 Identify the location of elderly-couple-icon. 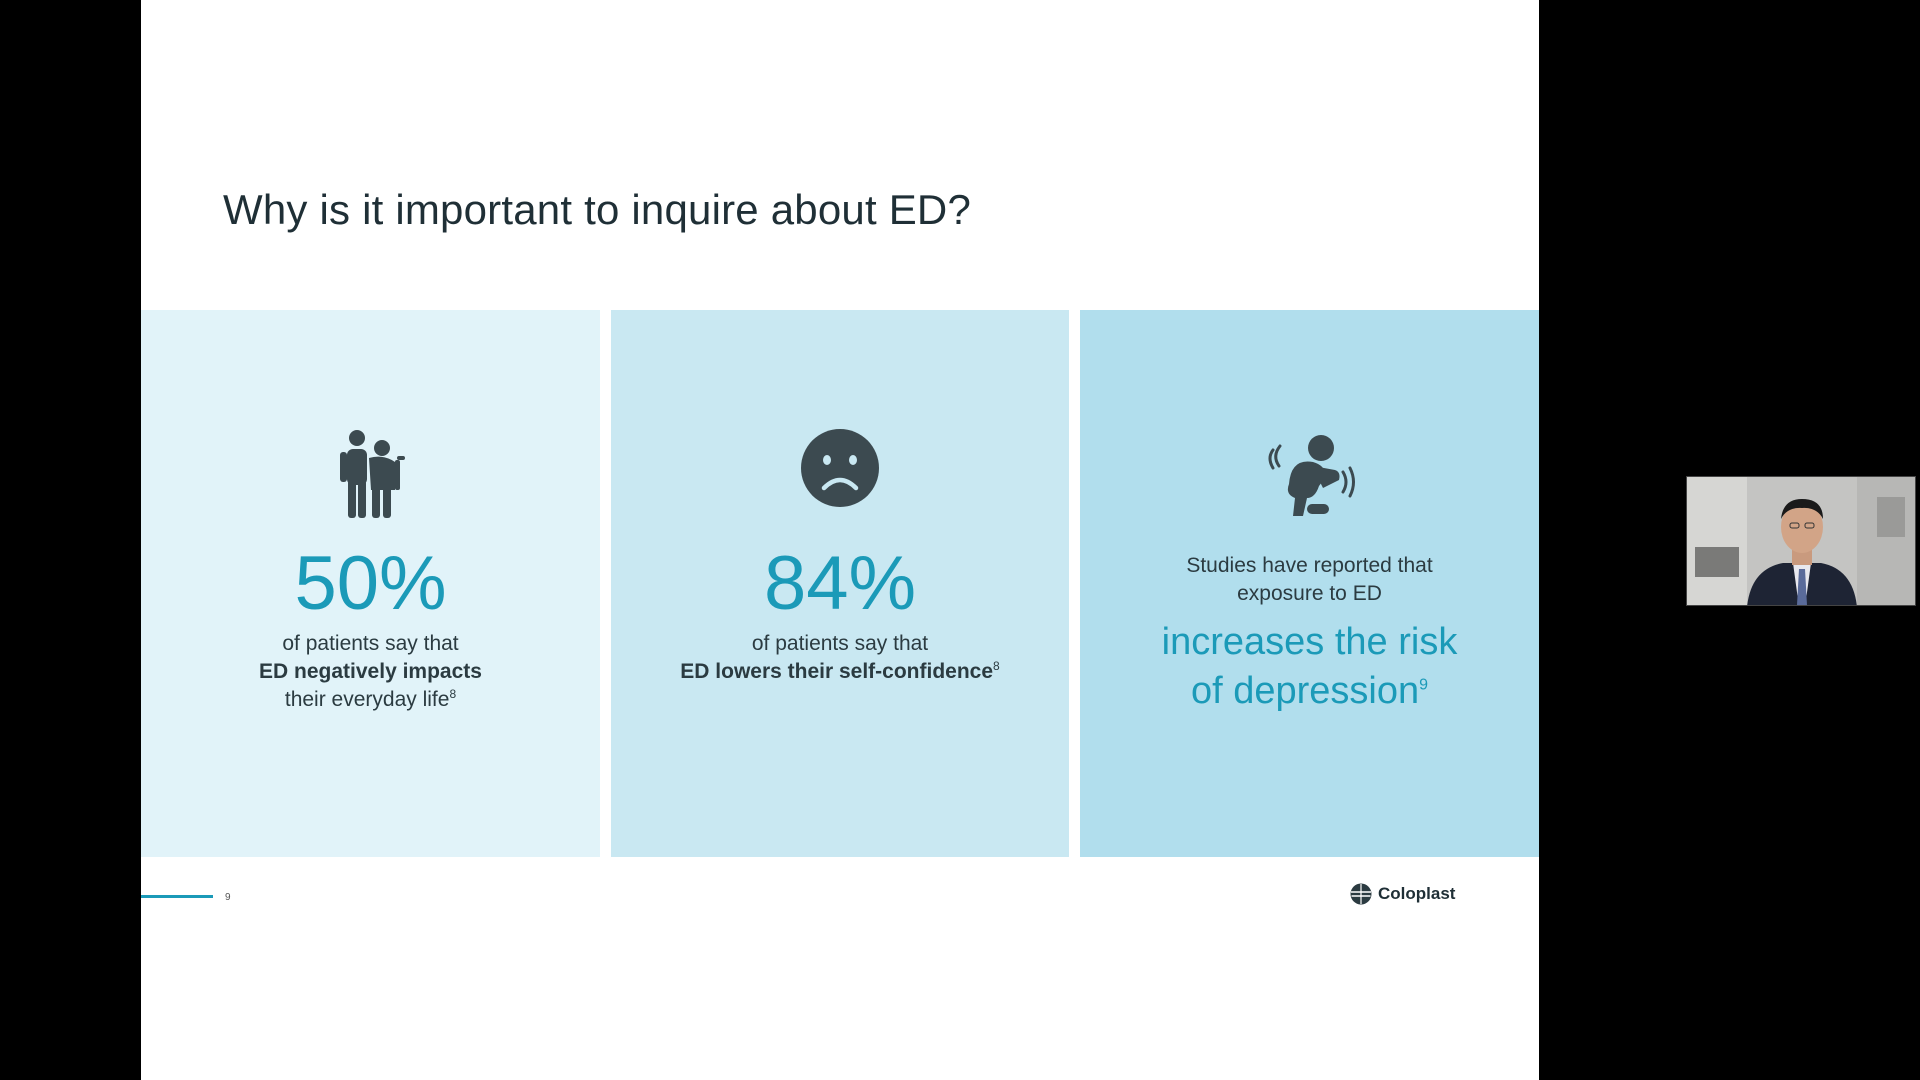
(371, 476).